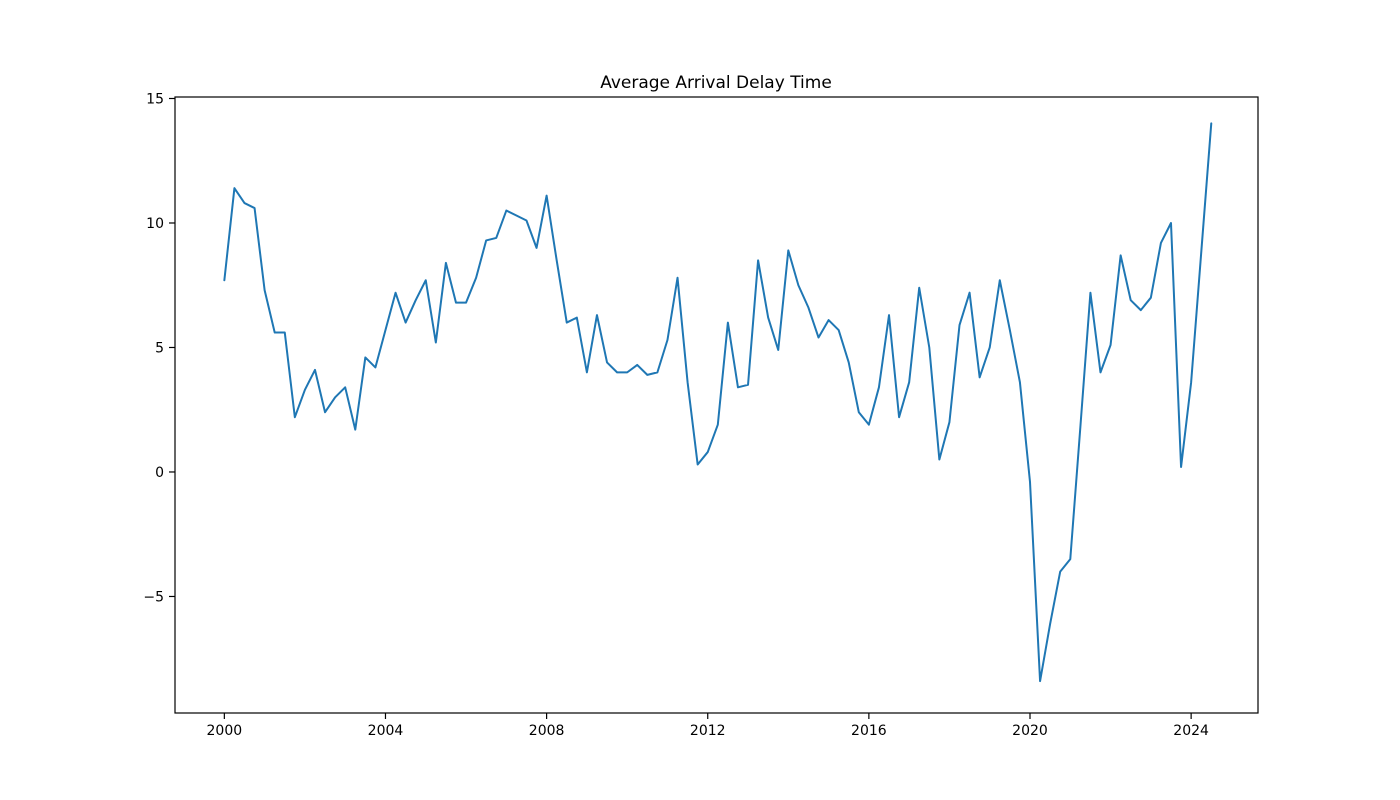 The width and height of the screenshot is (1400, 800). I want to click on y-tick-label: 10, so click(155, 224).